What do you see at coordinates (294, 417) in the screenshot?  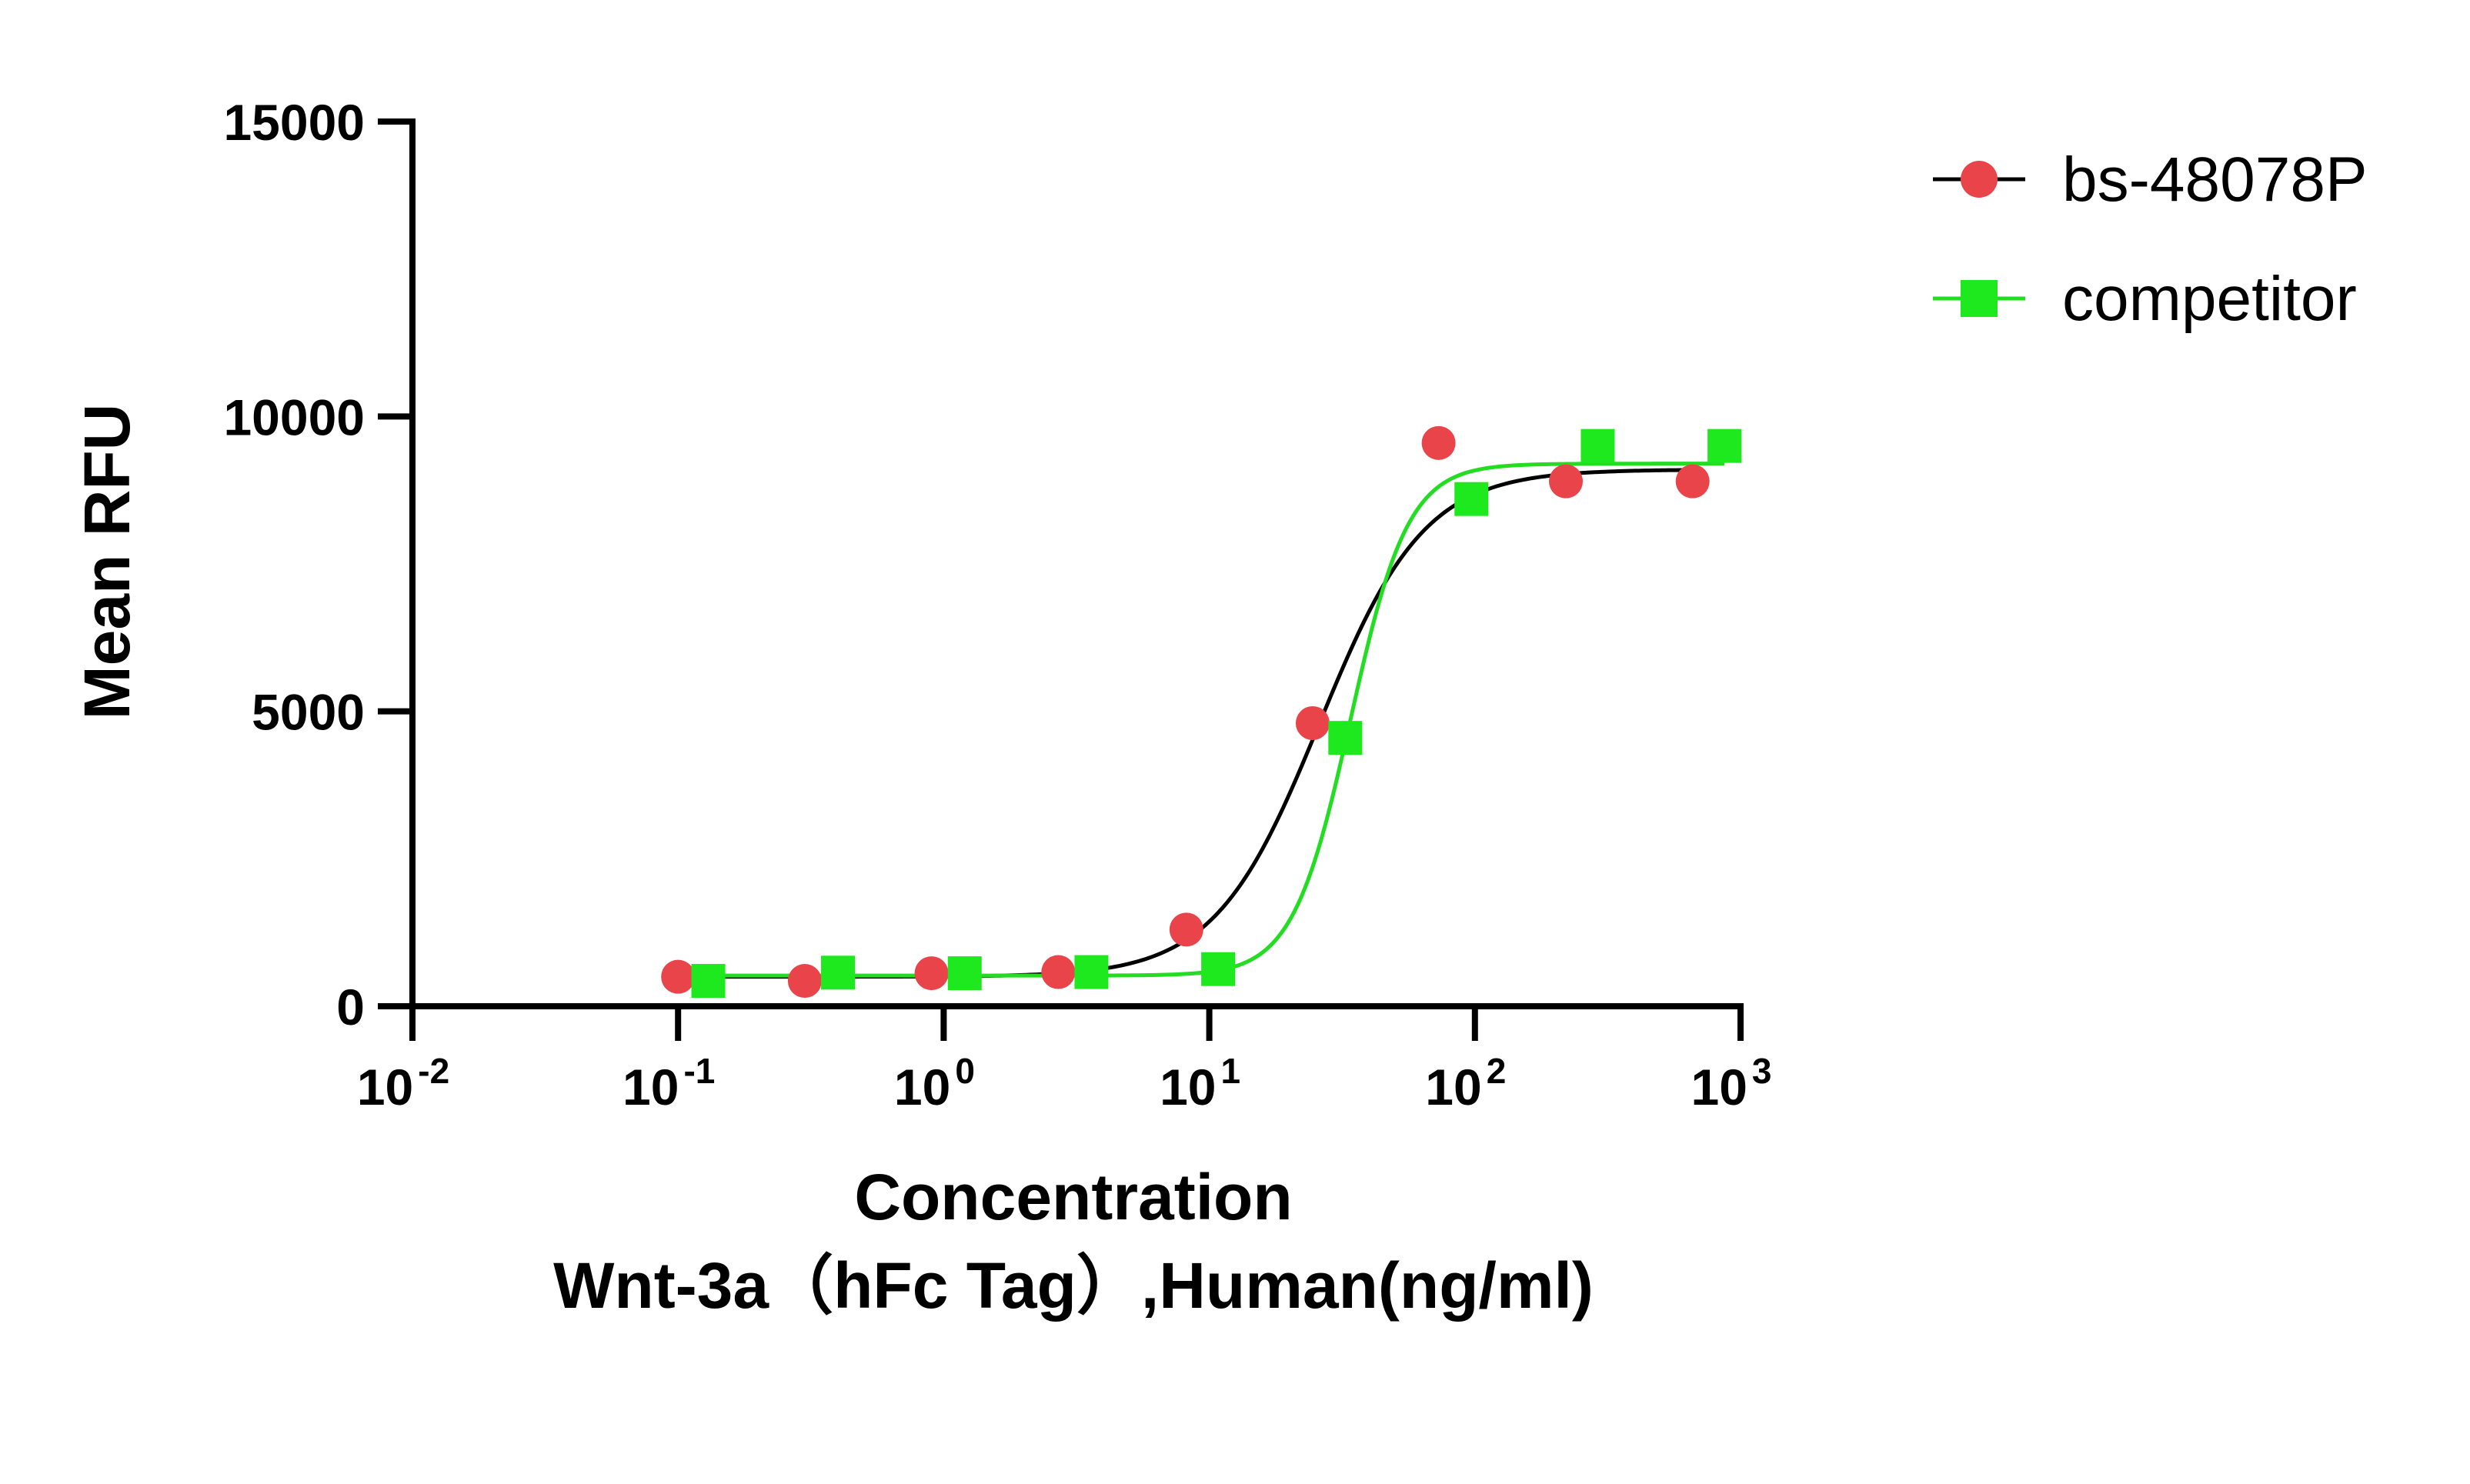 I see `y-tick-label: 10000` at bounding box center [294, 417].